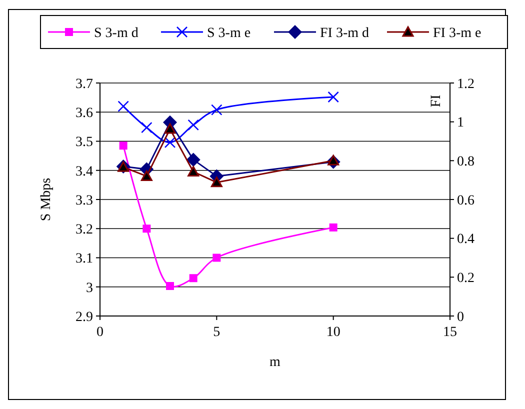 This screenshot has height=409, width=525. Describe the element at coordinates (450, 332) in the screenshot. I see `x-tick-label: 15` at that location.